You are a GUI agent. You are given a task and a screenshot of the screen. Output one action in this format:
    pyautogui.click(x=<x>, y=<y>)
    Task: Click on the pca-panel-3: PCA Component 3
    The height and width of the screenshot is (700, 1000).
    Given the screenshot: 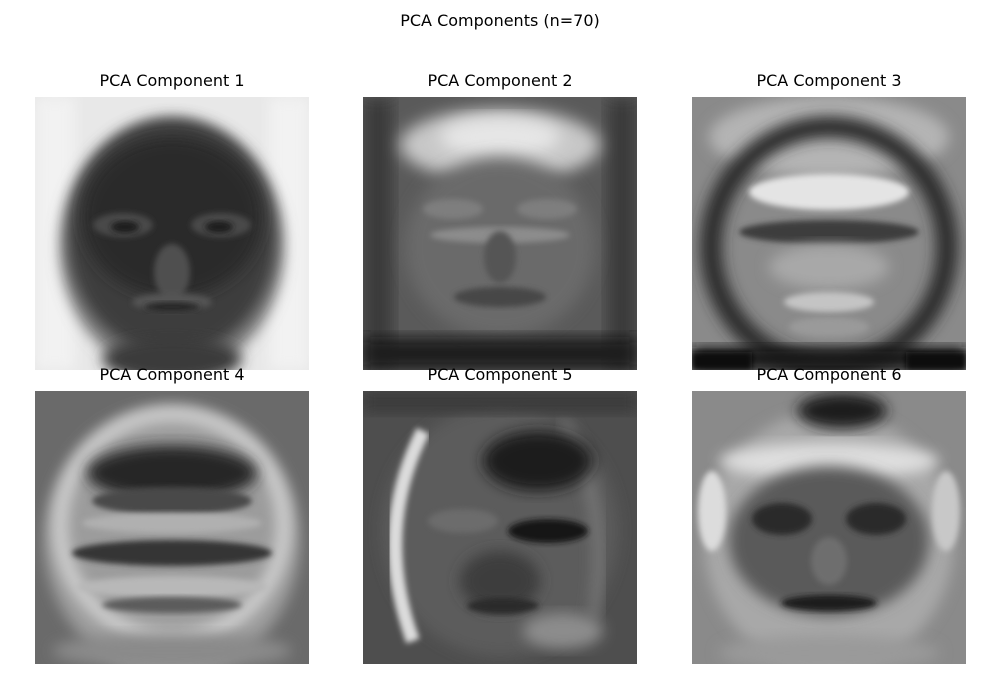 What is the action you would take?
    pyautogui.click(x=829, y=220)
    